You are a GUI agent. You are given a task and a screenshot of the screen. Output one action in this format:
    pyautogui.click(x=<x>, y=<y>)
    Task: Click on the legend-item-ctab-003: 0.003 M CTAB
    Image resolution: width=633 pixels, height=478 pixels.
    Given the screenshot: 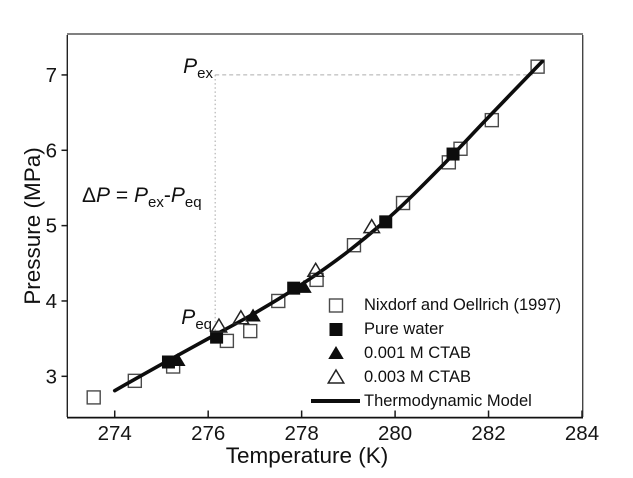 What is the action you would take?
    pyautogui.click(x=436, y=377)
    